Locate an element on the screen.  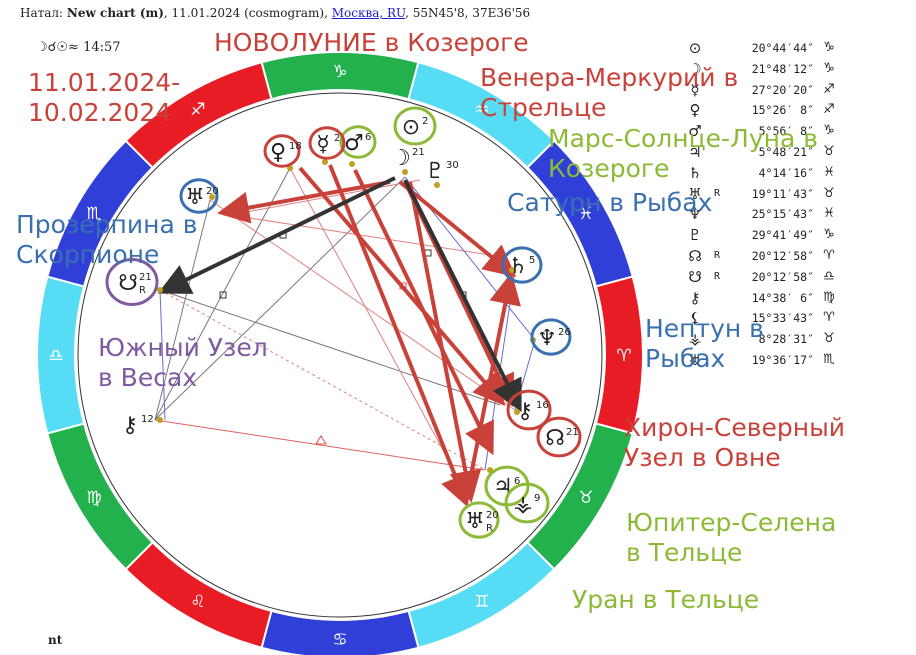
planet-position: 21°48′12″ is located at coordinates (782, 68).